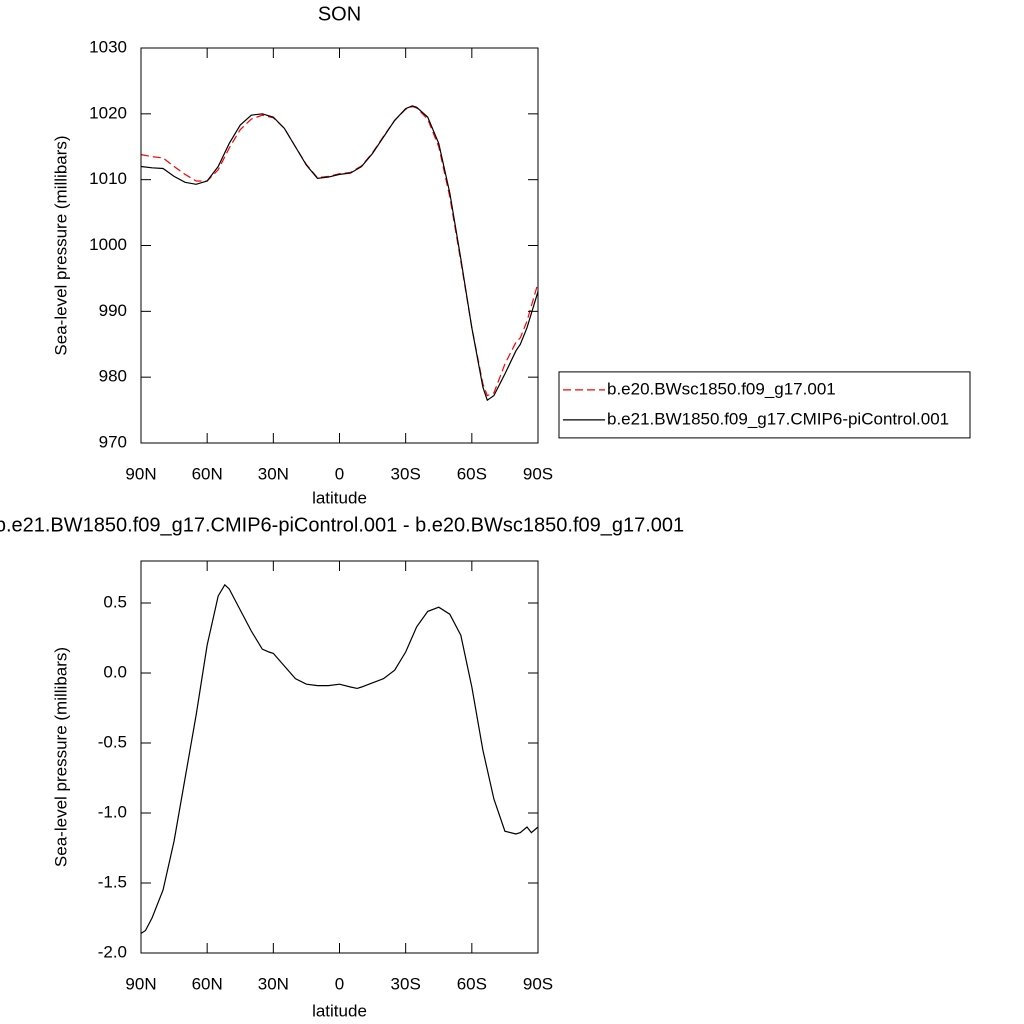  What do you see at coordinates (115, 671) in the screenshot?
I see `y-tick-label: 0.0` at bounding box center [115, 671].